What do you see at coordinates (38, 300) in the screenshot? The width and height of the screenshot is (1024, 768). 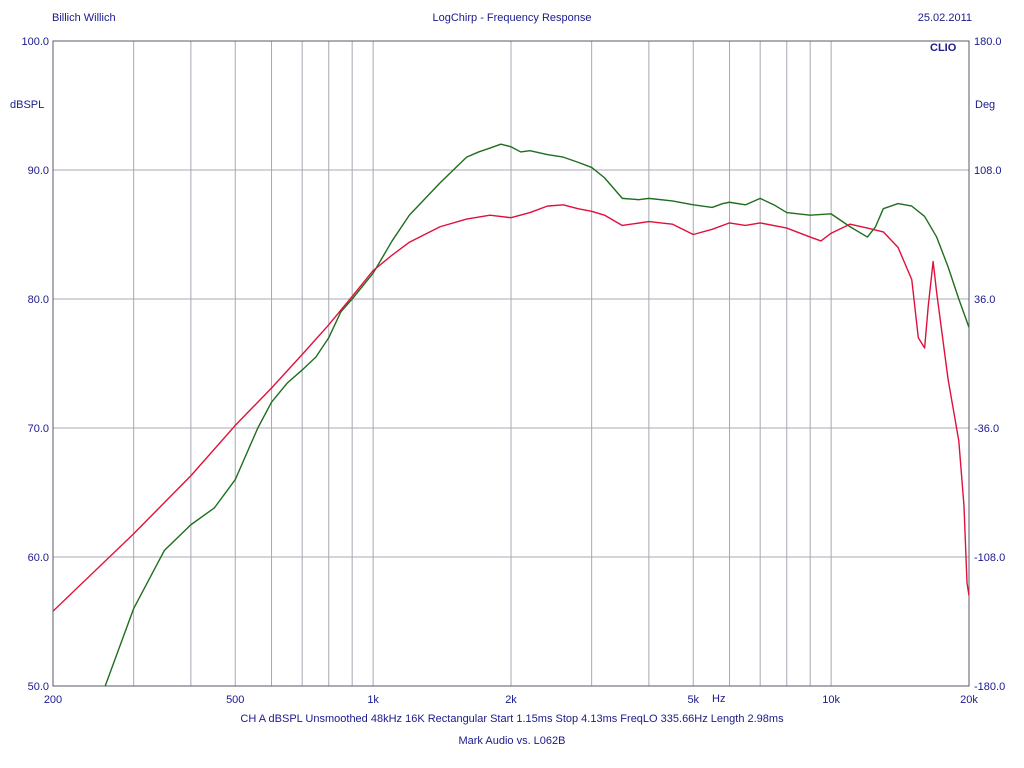 I see `y-tick-label: 80.0` at bounding box center [38, 300].